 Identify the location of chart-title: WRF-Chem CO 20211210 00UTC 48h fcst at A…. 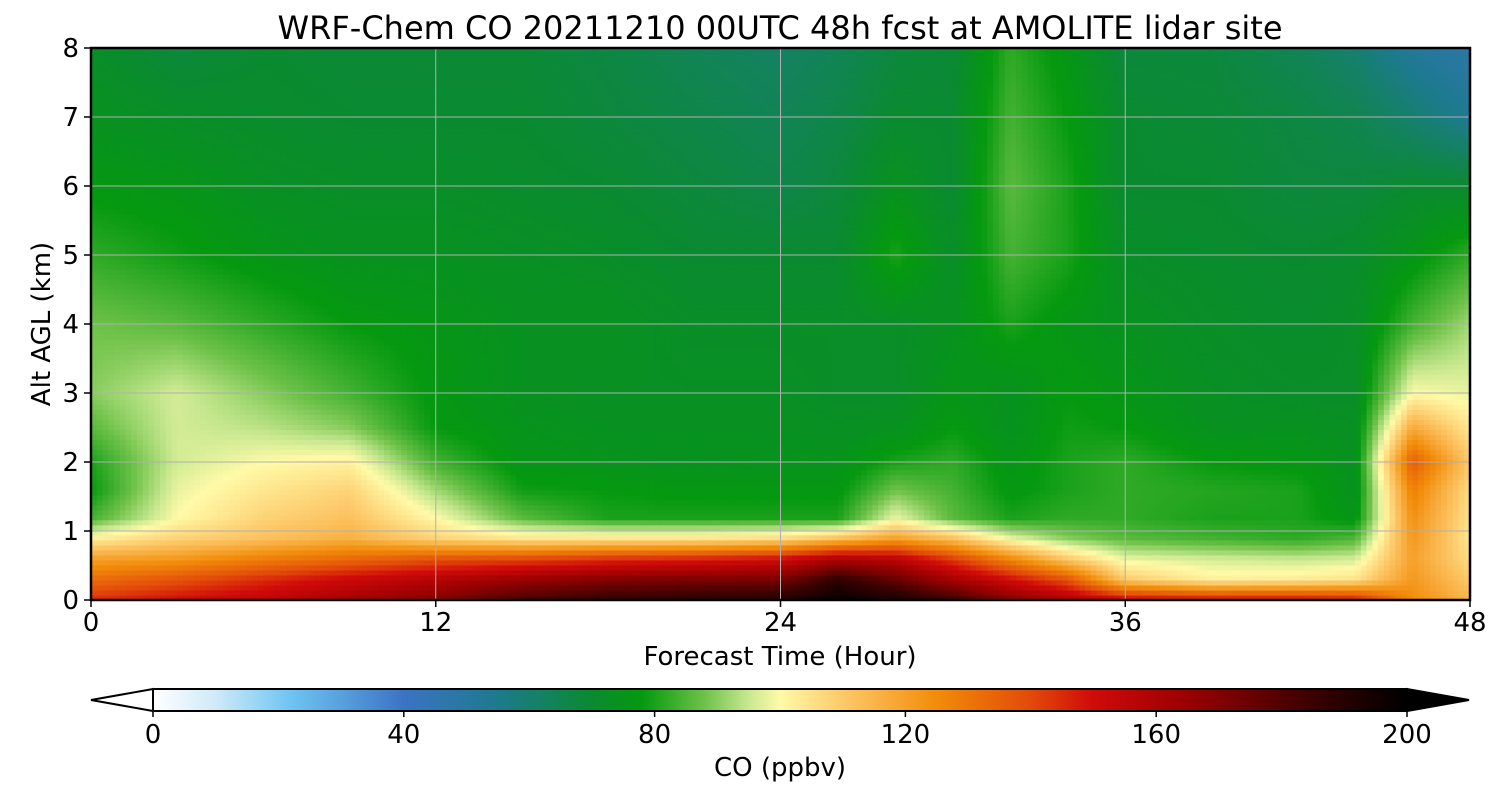
(779, 28).